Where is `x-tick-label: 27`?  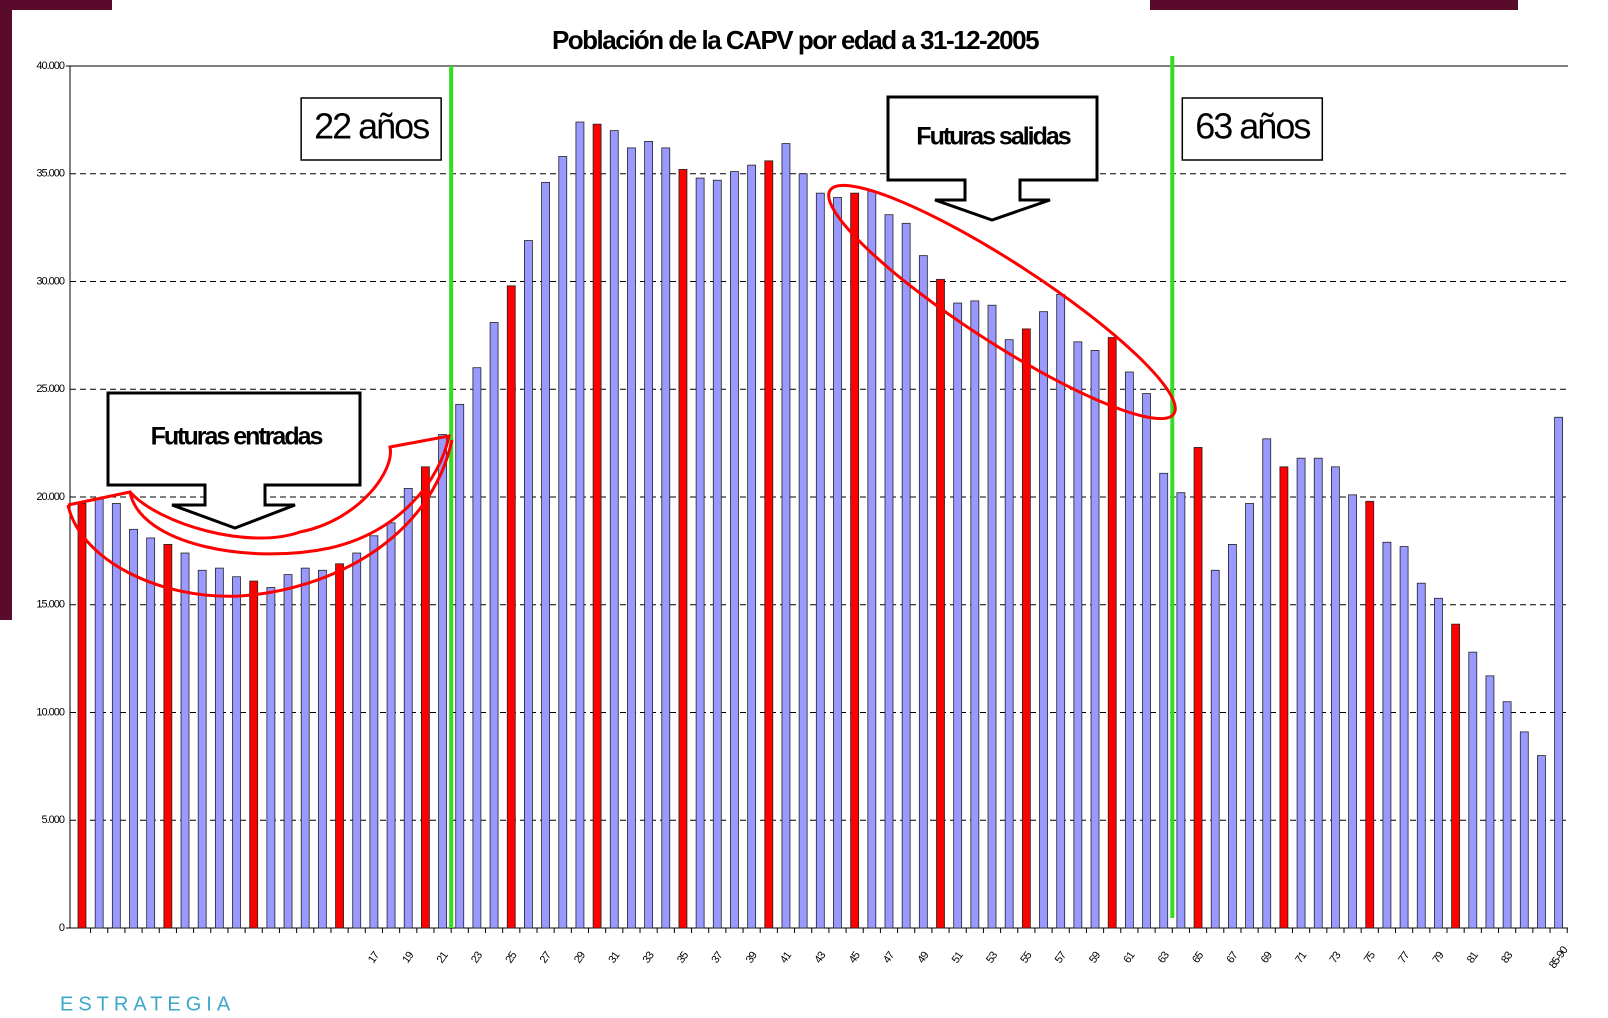 x-tick-label: 27 is located at coordinates (546, 958).